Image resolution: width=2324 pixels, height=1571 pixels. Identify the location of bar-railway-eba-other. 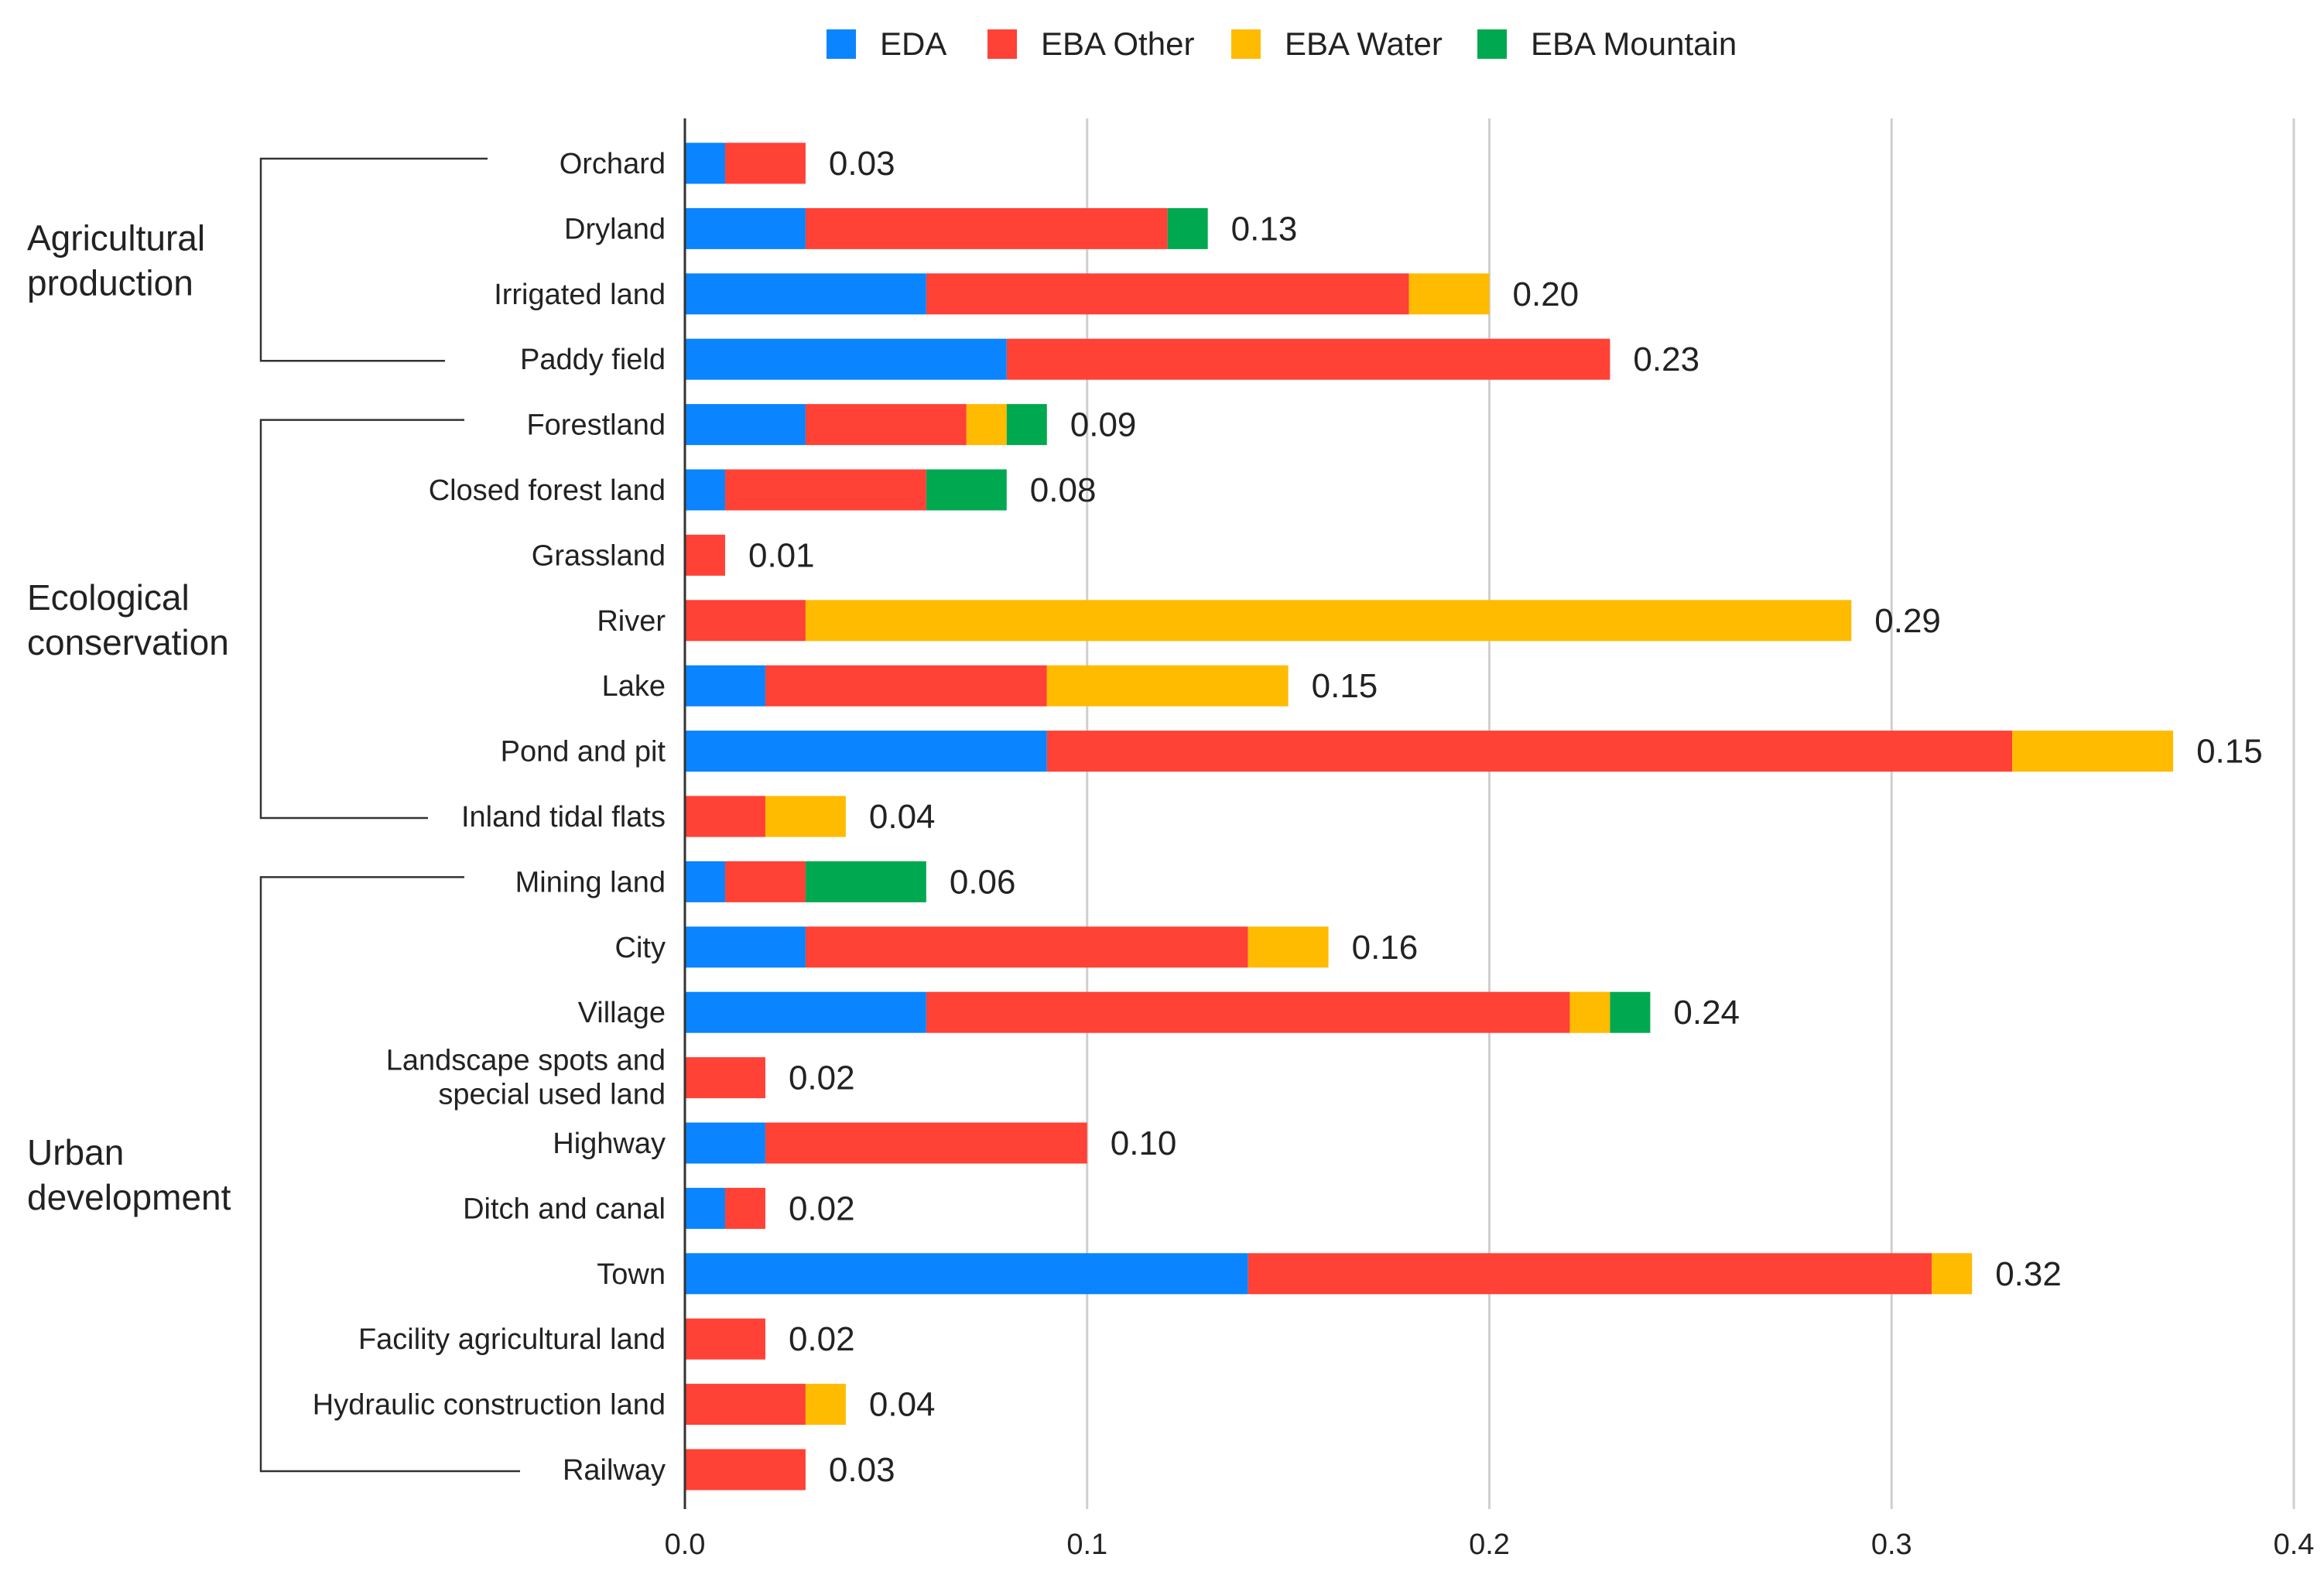
(746, 1470).